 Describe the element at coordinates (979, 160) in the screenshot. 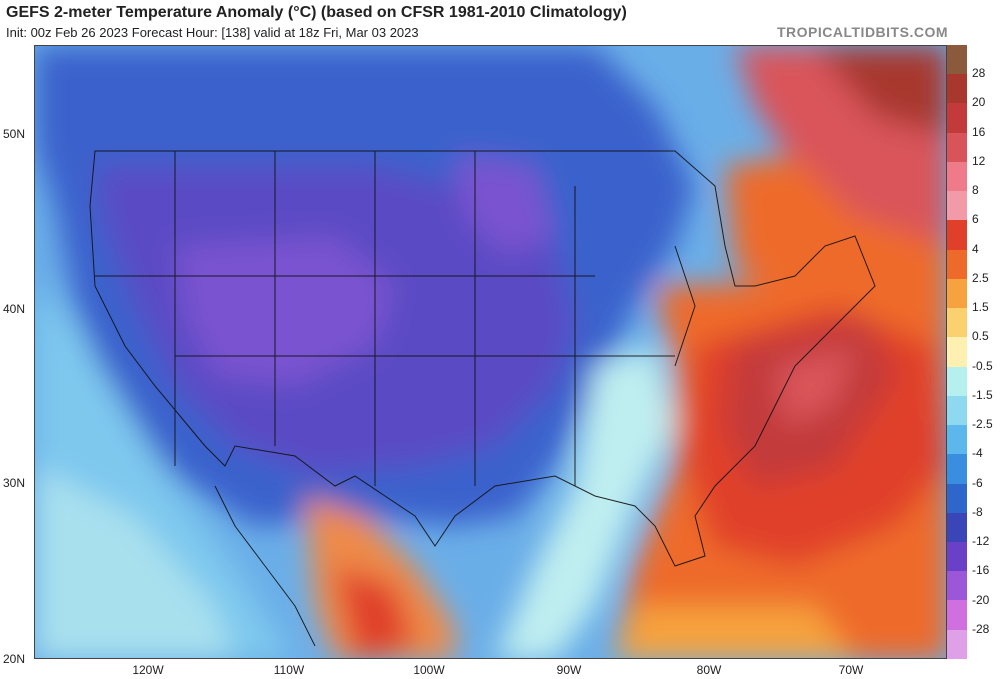

I see `colorbar-tick-label: 12` at that location.